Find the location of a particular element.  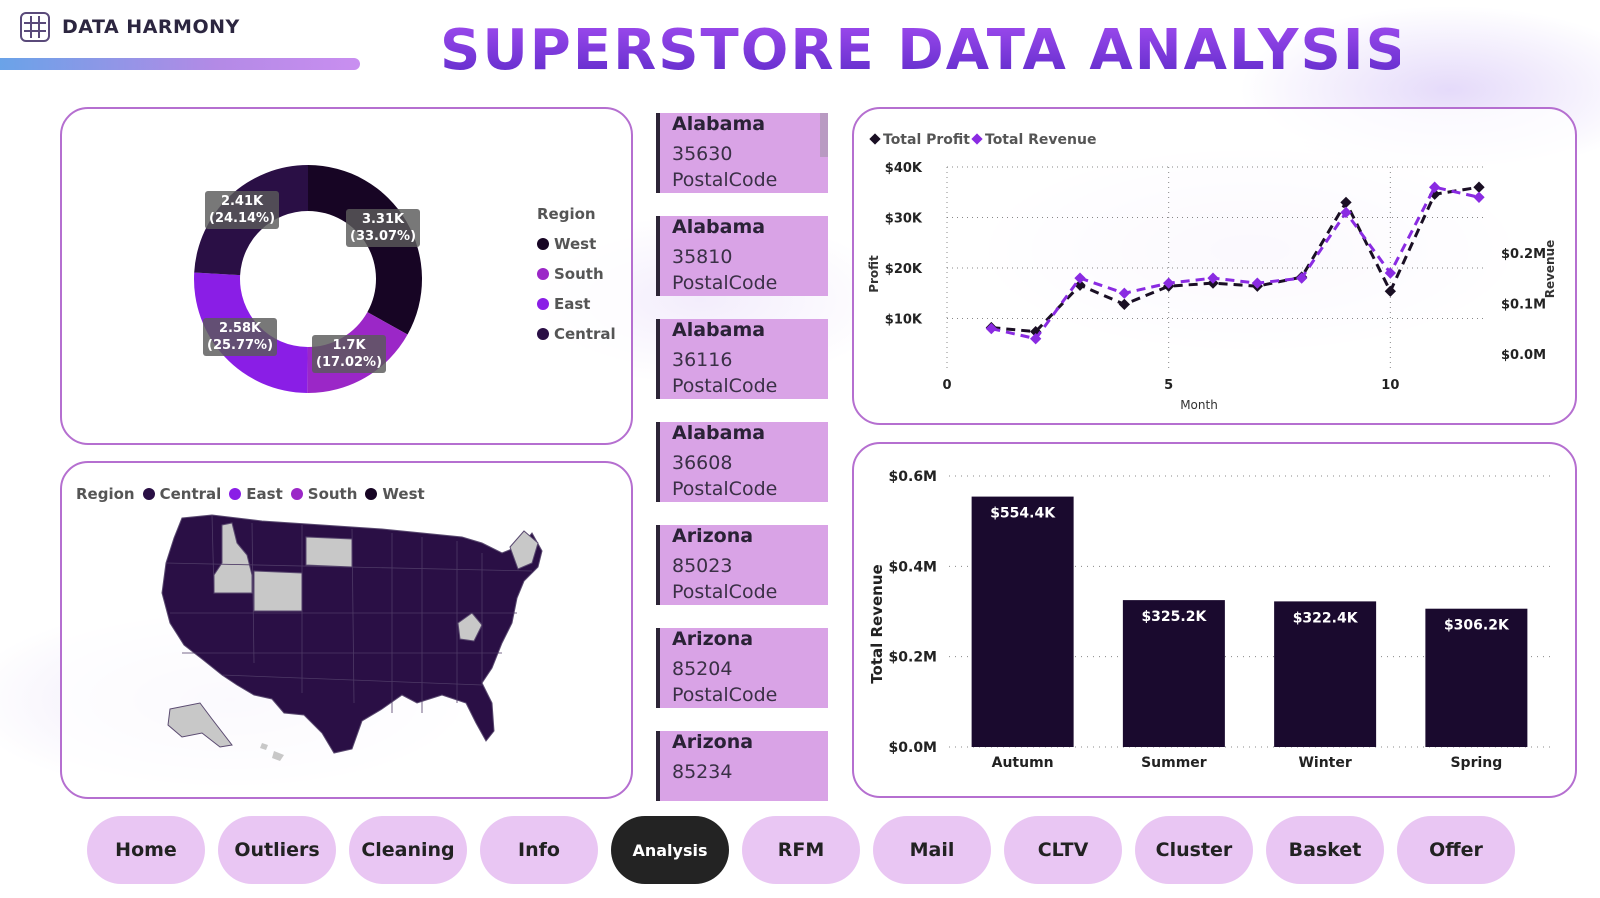

nav-outliers-button: Outliers is located at coordinates (277, 850).